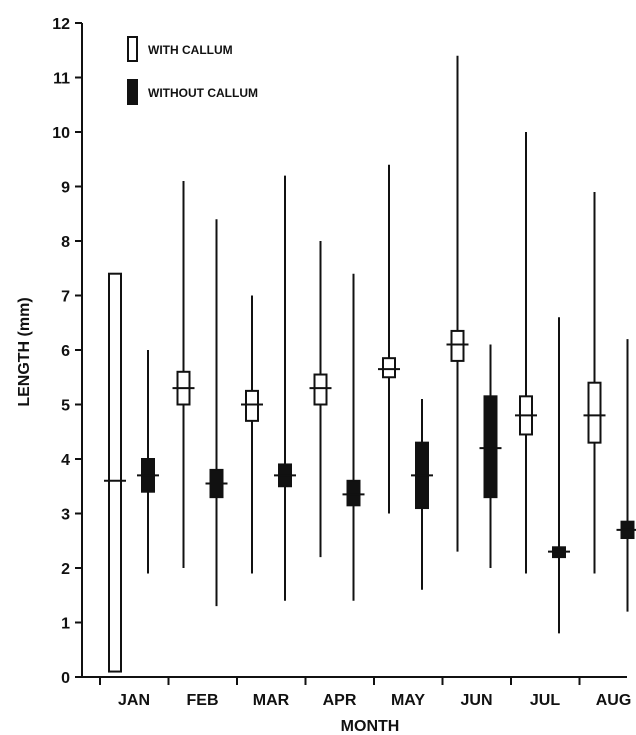  I want to click on x-axis-title: MONTH, so click(370, 726).